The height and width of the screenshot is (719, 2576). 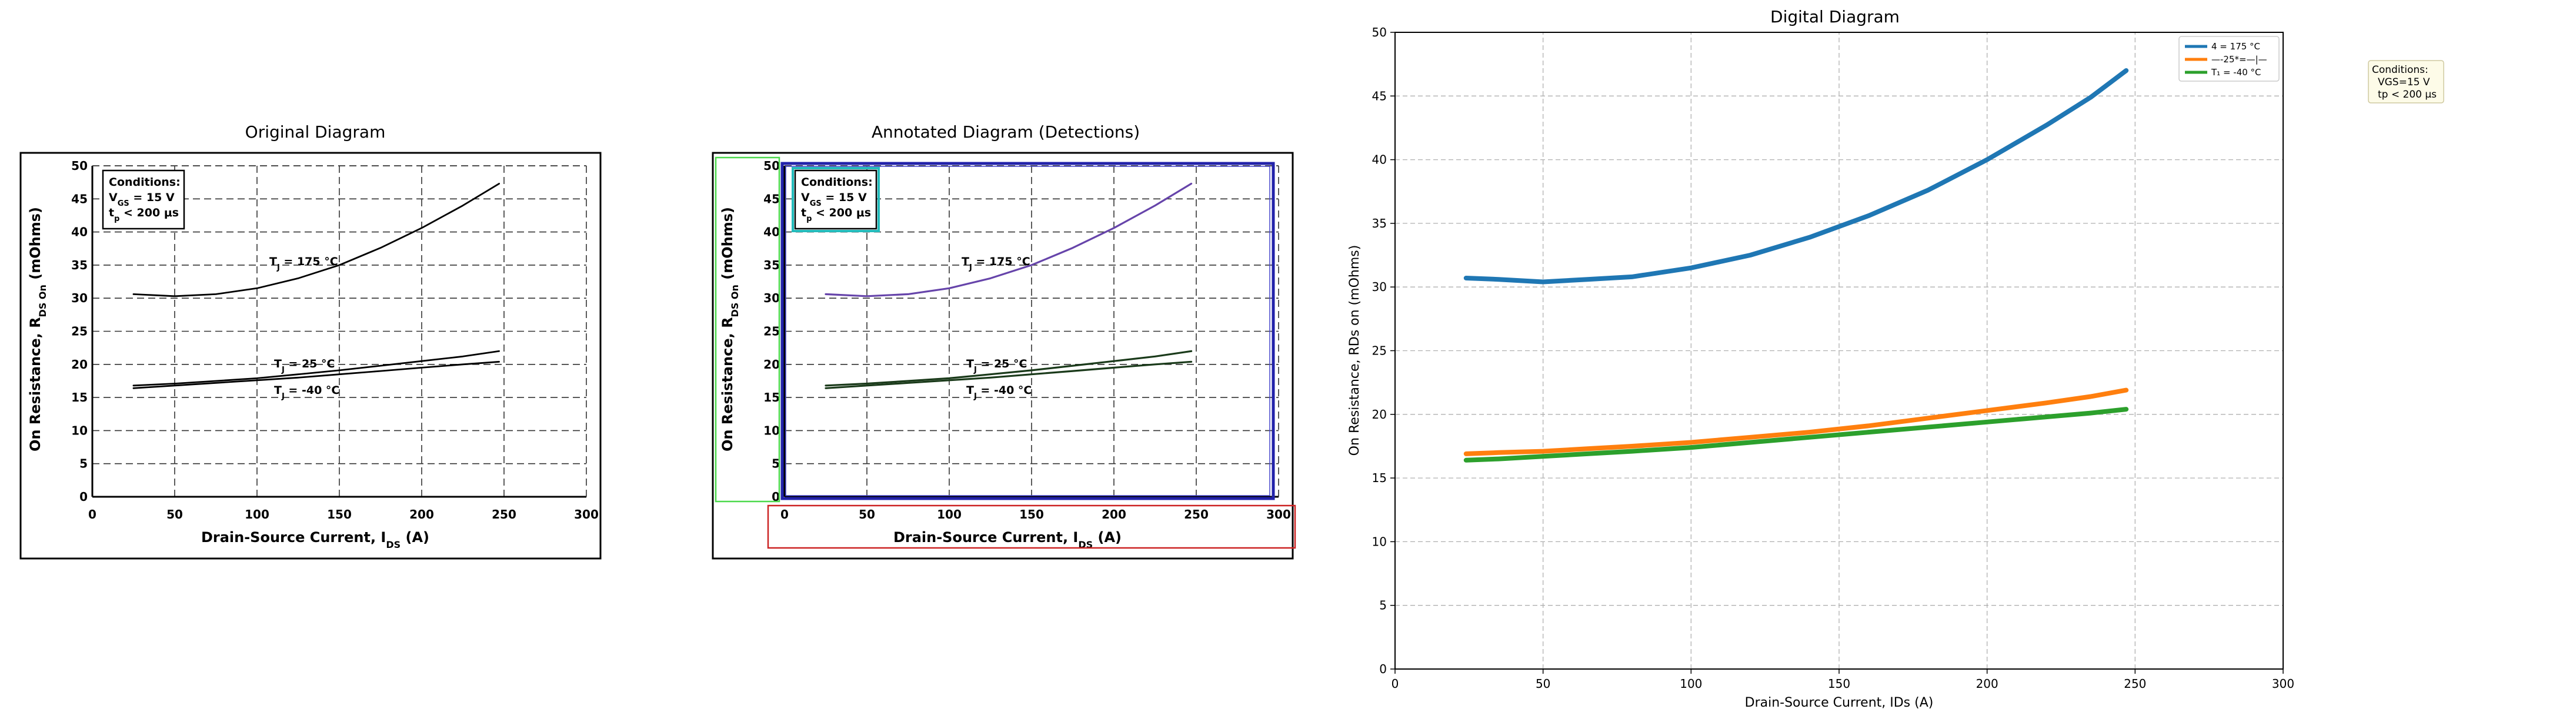 What do you see at coordinates (145, 182) in the screenshot?
I see `original-conditions-title: Conditions:` at bounding box center [145, 182].